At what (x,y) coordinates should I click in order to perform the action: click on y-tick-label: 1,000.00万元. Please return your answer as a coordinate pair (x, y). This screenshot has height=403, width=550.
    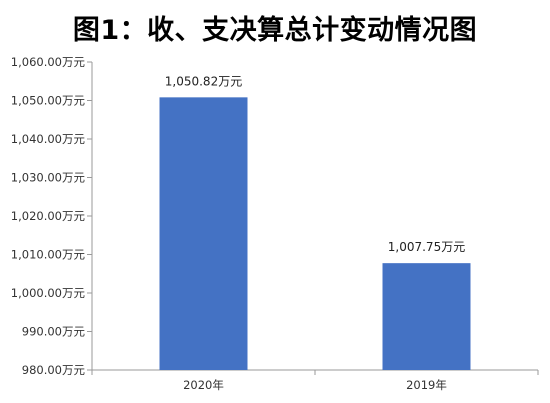
    Looking at the image, I should click on (48, 293).